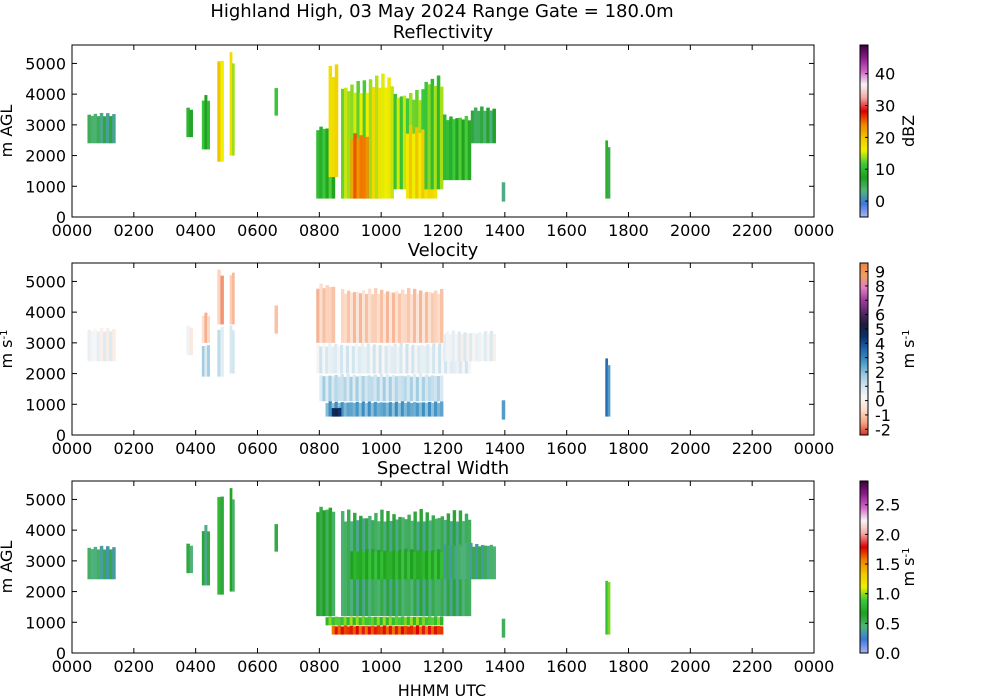 This screenshot has width=1000, height=700. I want to click on x-tick-label: 0000, so click(814, 666).